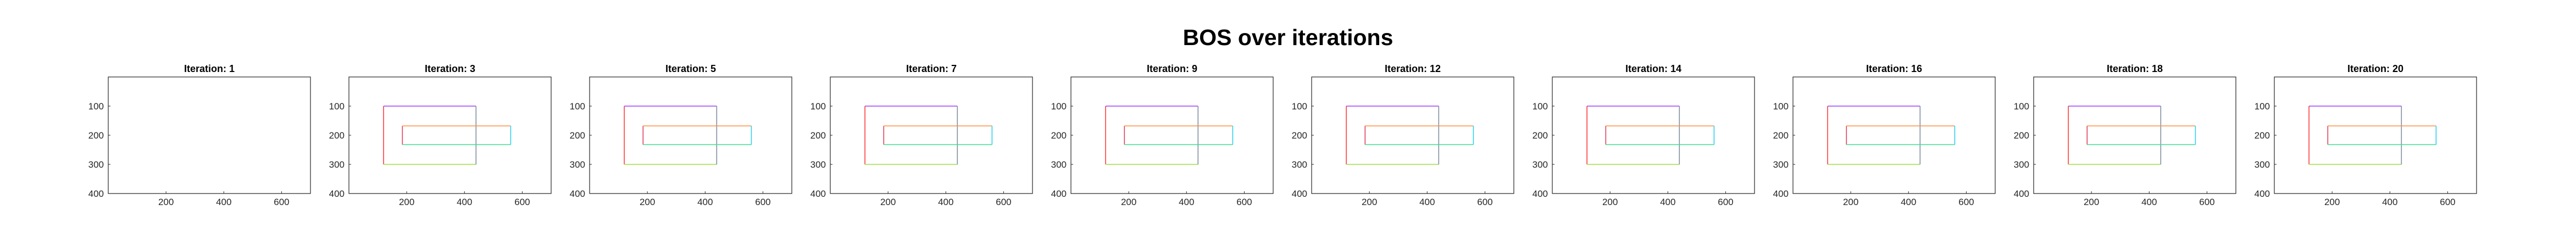 This screenshot has height=232, width=2576. I want to click on subplot-title: Iteration: 14, so click(1653, 68).